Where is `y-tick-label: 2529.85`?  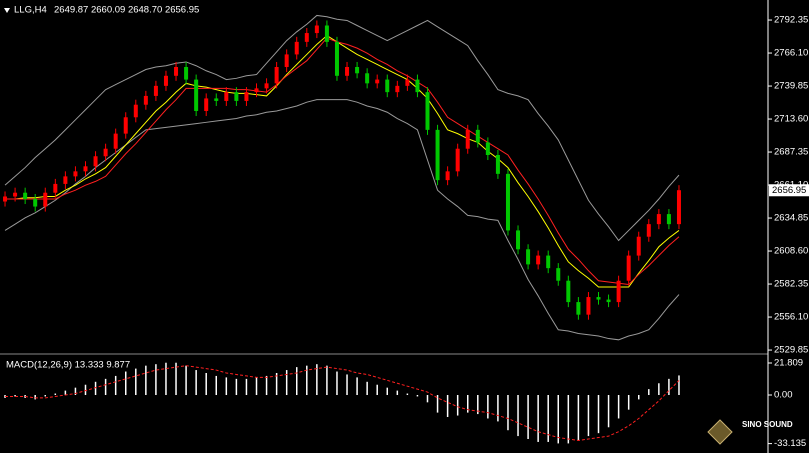 y-tick-label: 2529.85 is located at coordinates (791, 350).